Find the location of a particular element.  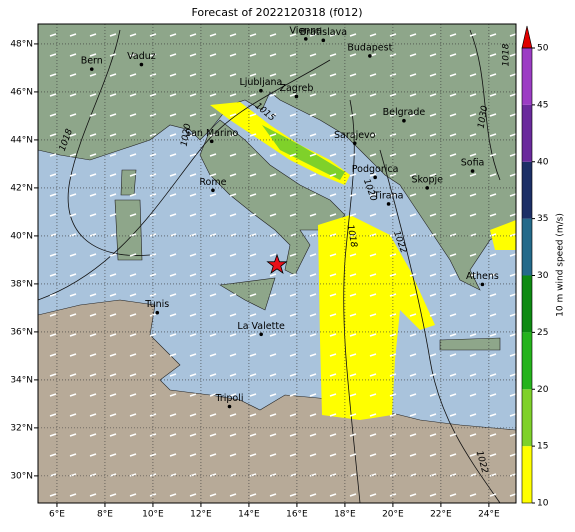

city-label: Bern is located at coordinates (92, 61).